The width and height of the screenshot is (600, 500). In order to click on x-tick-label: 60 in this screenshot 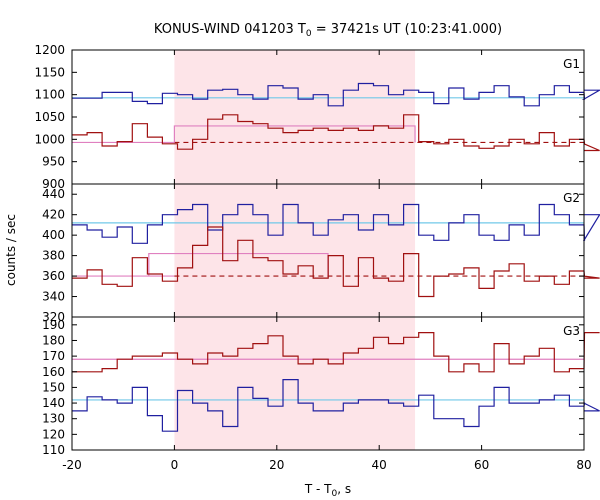, I will do `click(481, 465)`.